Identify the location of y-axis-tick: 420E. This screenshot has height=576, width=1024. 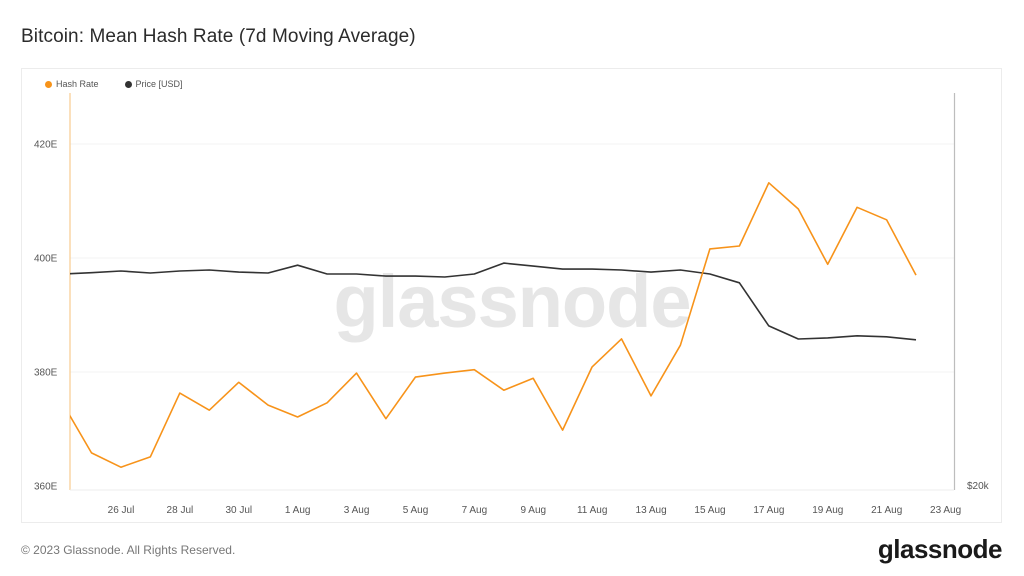
(46, 145).